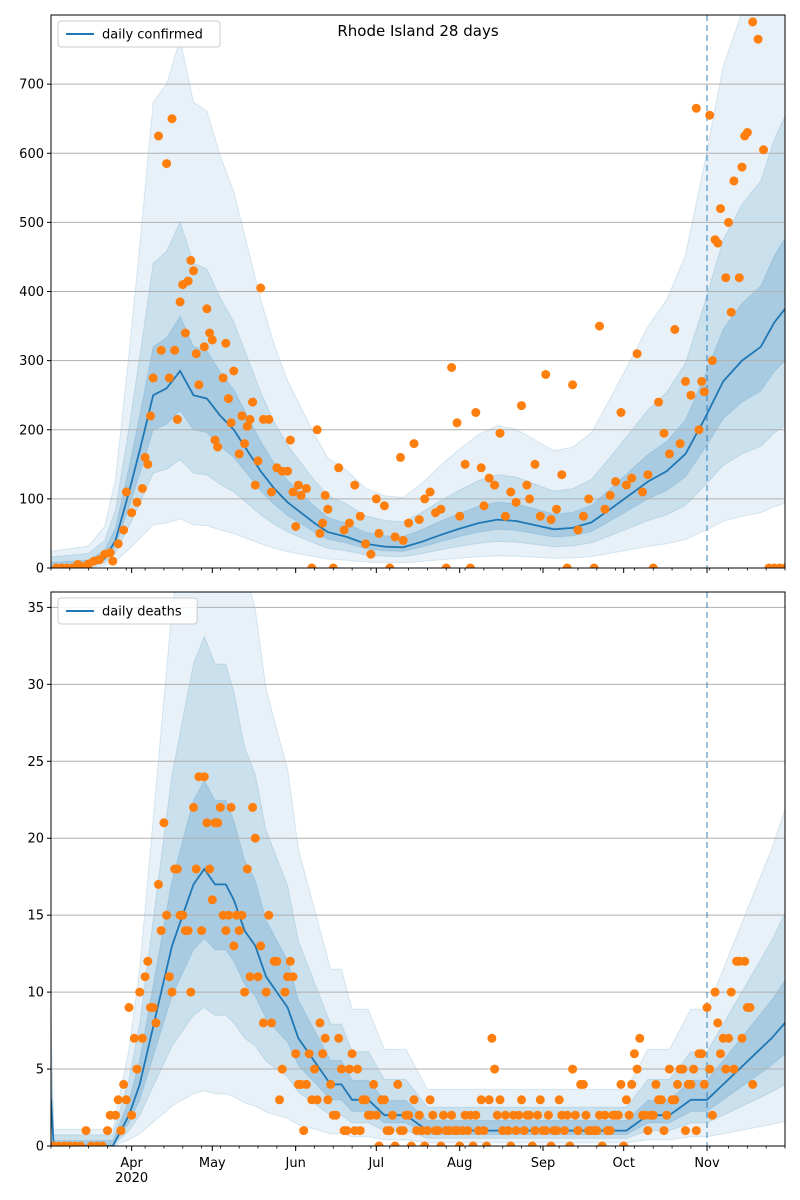  I want to click on x-tick-label-aug: Aug, so click(459, 1163).